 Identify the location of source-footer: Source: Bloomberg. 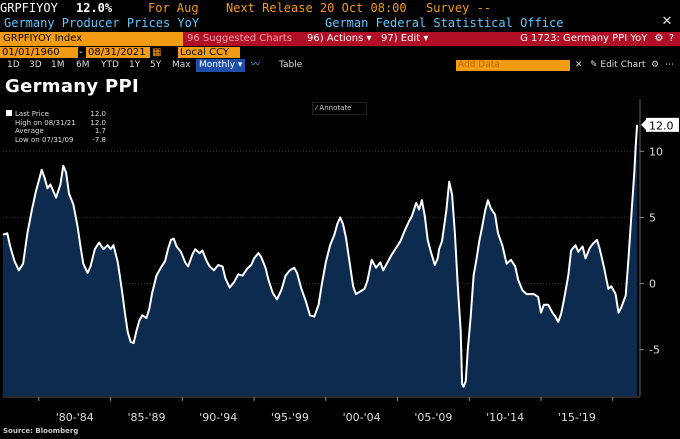
(41, 431).